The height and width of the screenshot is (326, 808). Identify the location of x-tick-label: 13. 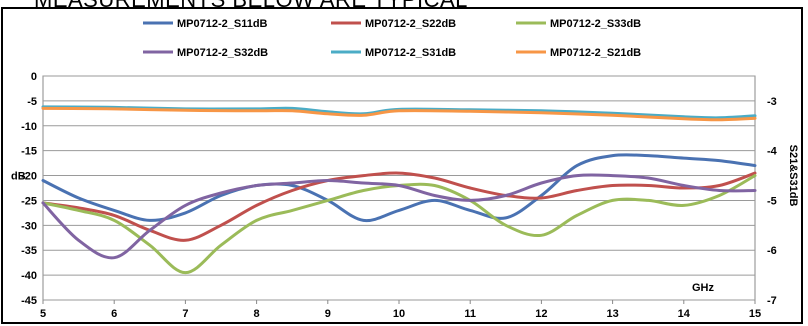
(612, 314).